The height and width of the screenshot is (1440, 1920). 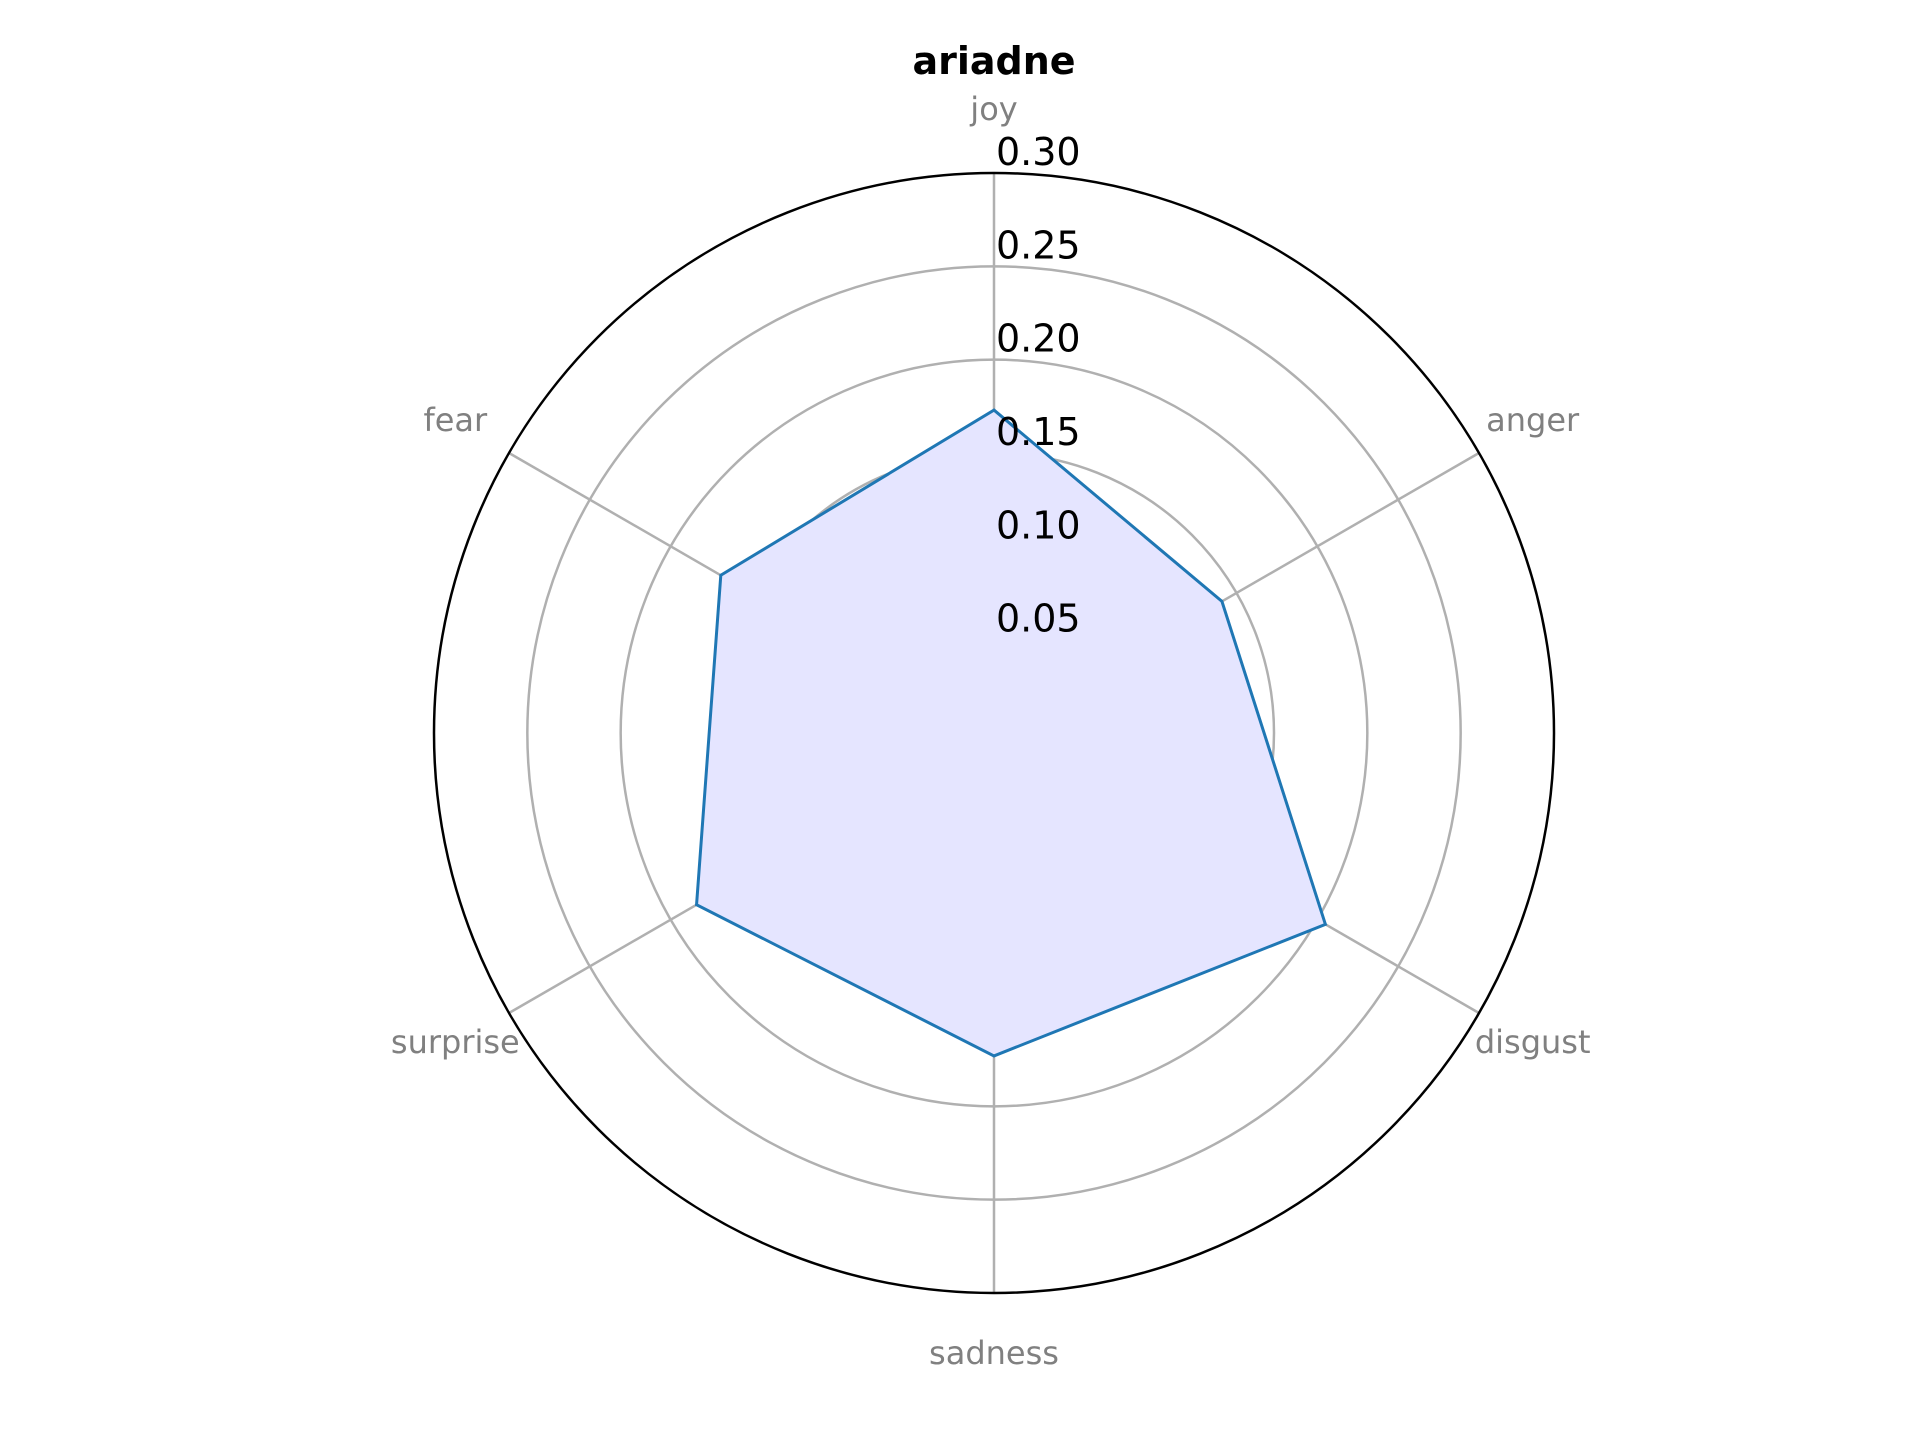 I want to click on r-tick-label-6: 0.30, so click(x=1038, y=152).